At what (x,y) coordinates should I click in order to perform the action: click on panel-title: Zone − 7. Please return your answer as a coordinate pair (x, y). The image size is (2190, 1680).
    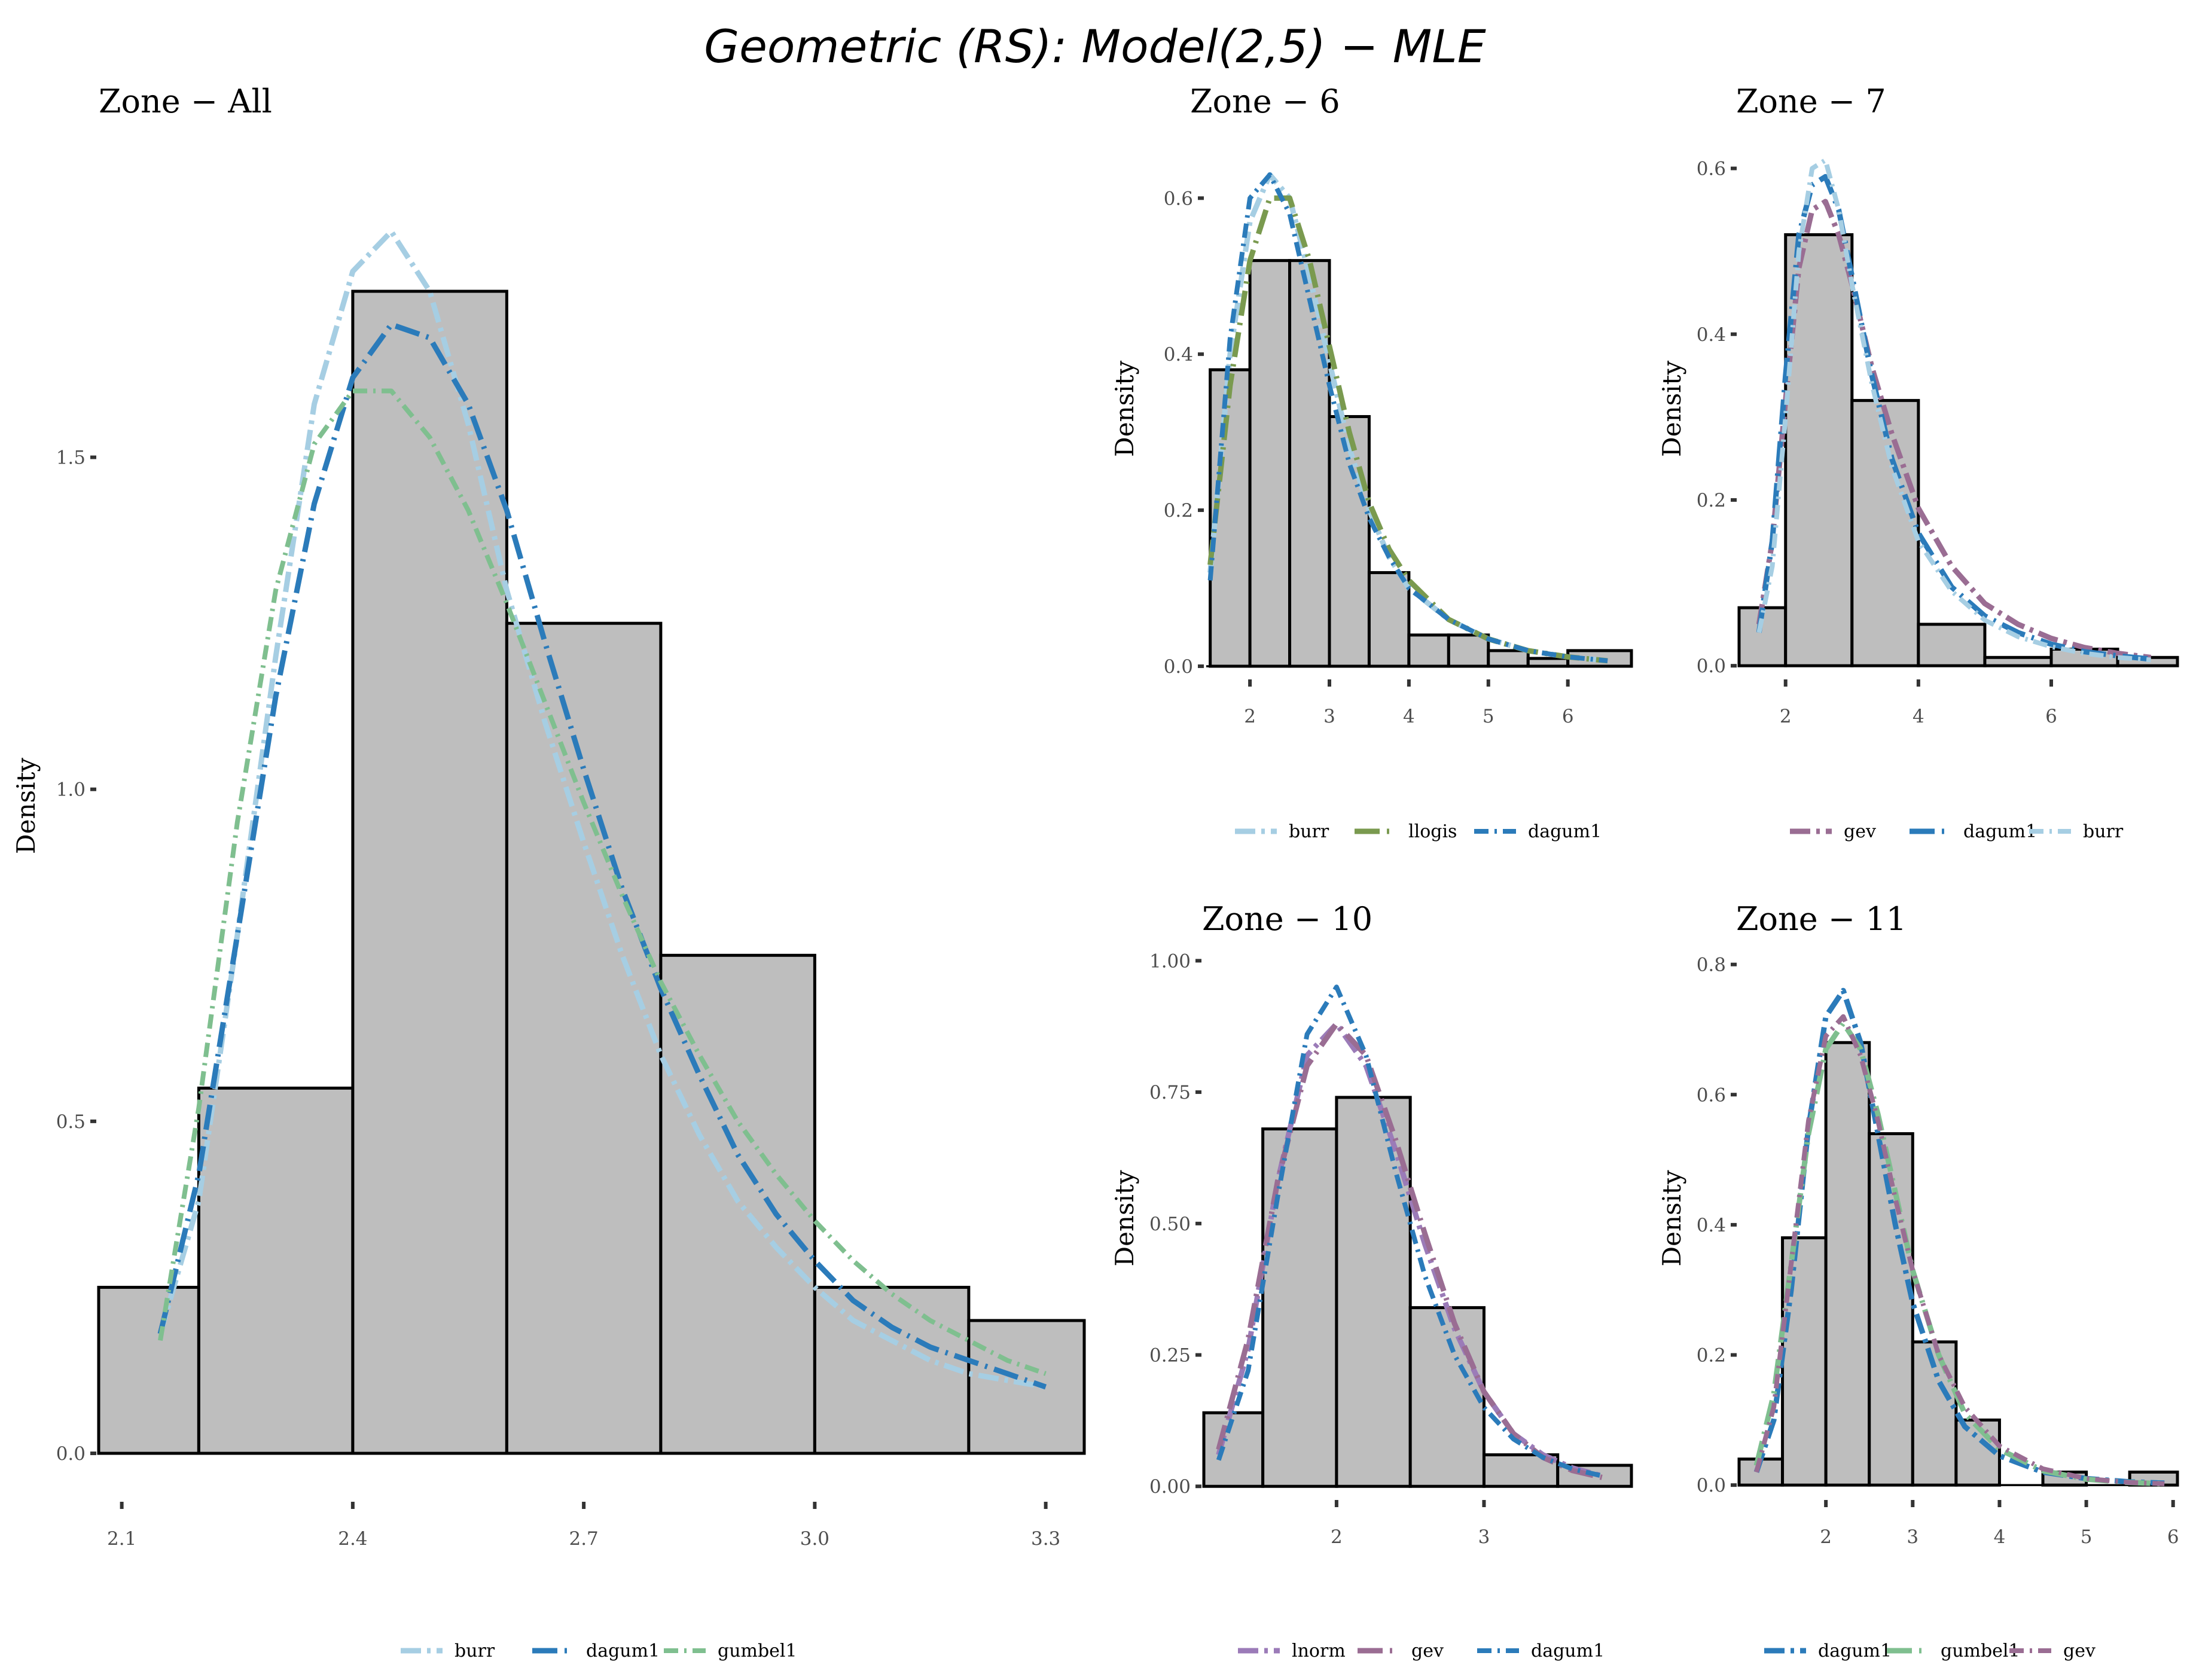
    Looking at the image, I should click on (1811, 101).